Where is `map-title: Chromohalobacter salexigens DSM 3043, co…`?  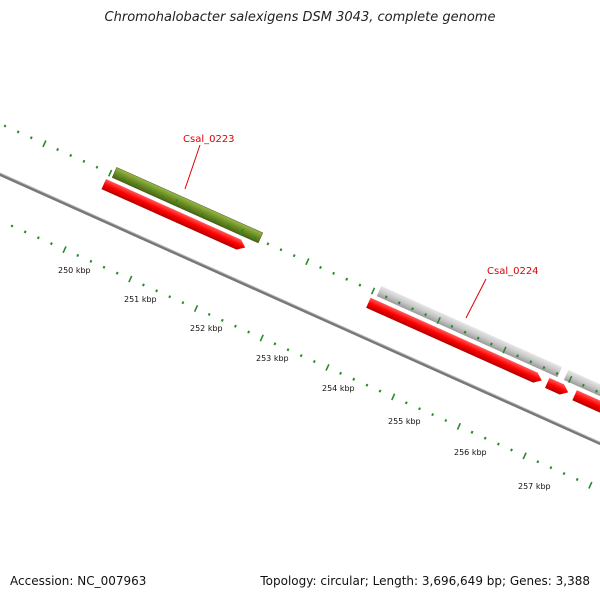
map-title: Chromohalobacter salexigens DSM 3043, co… is located at coordinates (300, 17).